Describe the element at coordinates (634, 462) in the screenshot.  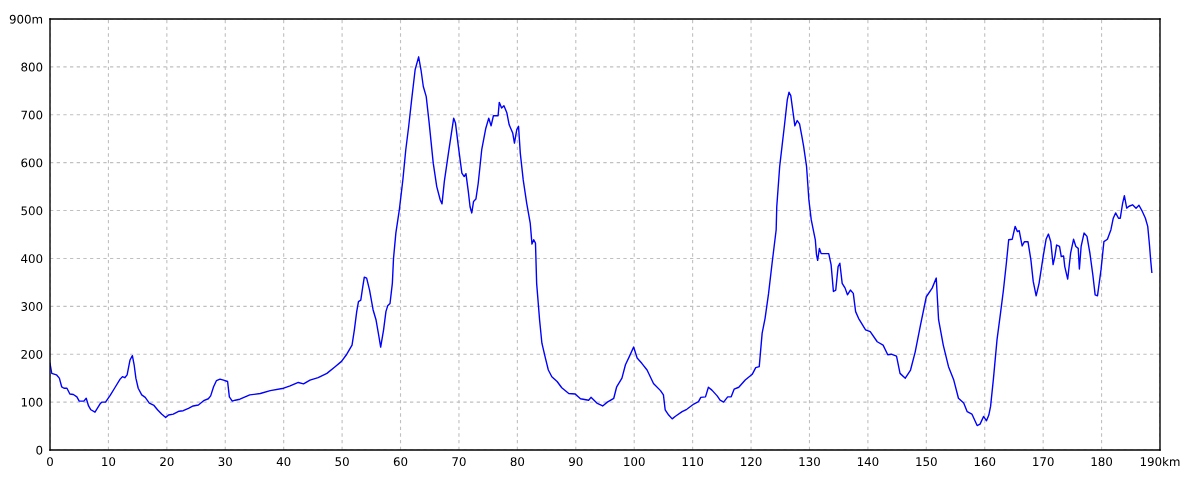
I see `x-tick-label: 100` at that location.